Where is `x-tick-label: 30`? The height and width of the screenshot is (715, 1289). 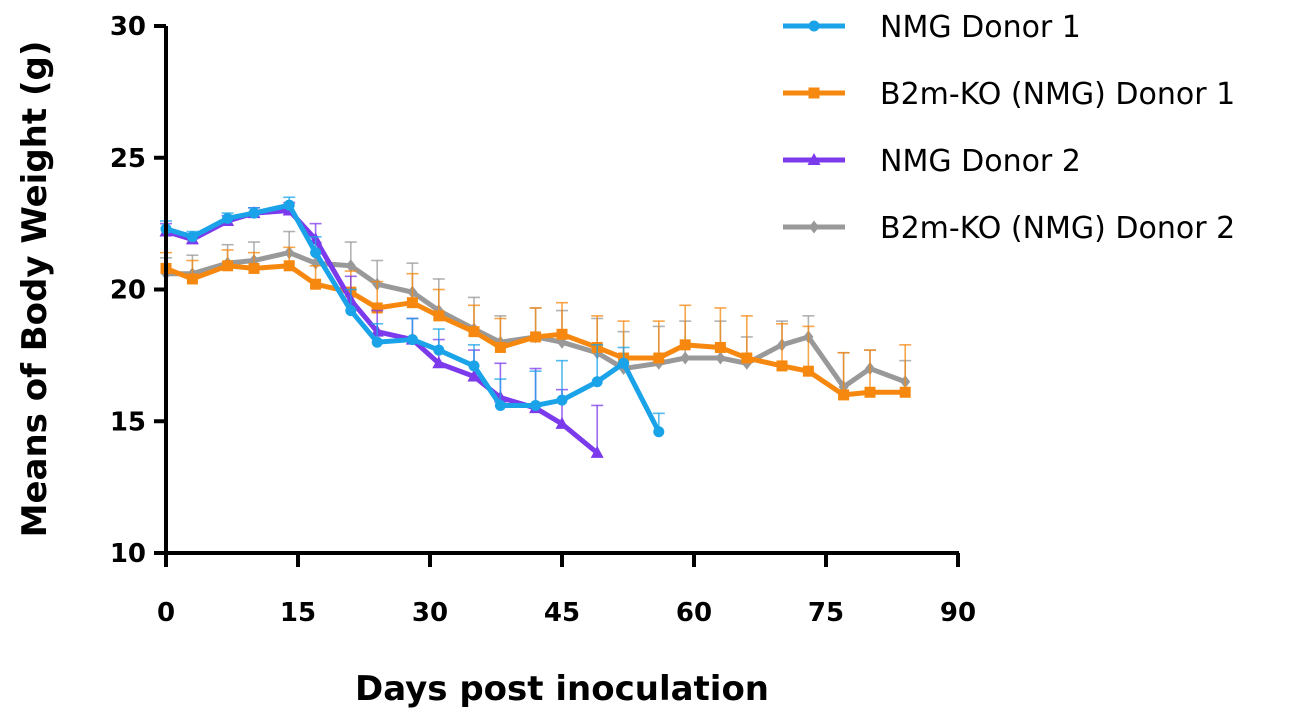 x-tick-label: 30 is located at coordinates (430, 613).